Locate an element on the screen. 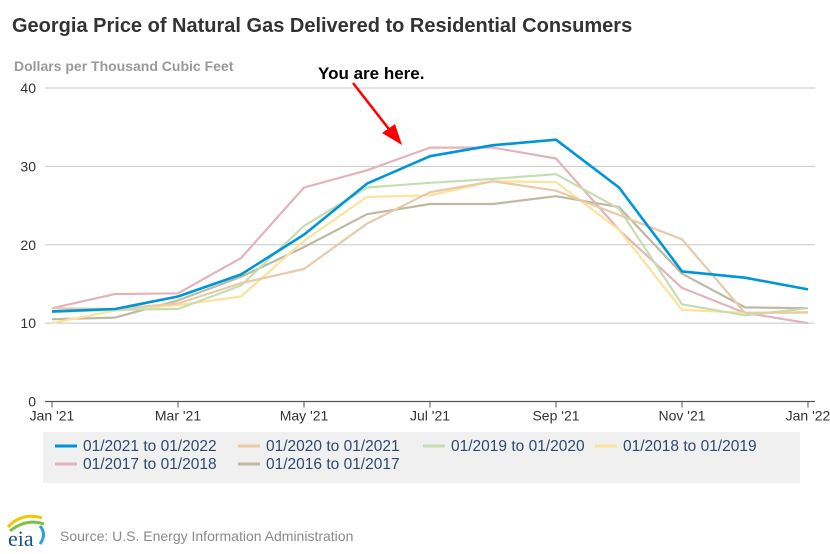  annotation-text: You are here. is located at coordinates (371, 73).